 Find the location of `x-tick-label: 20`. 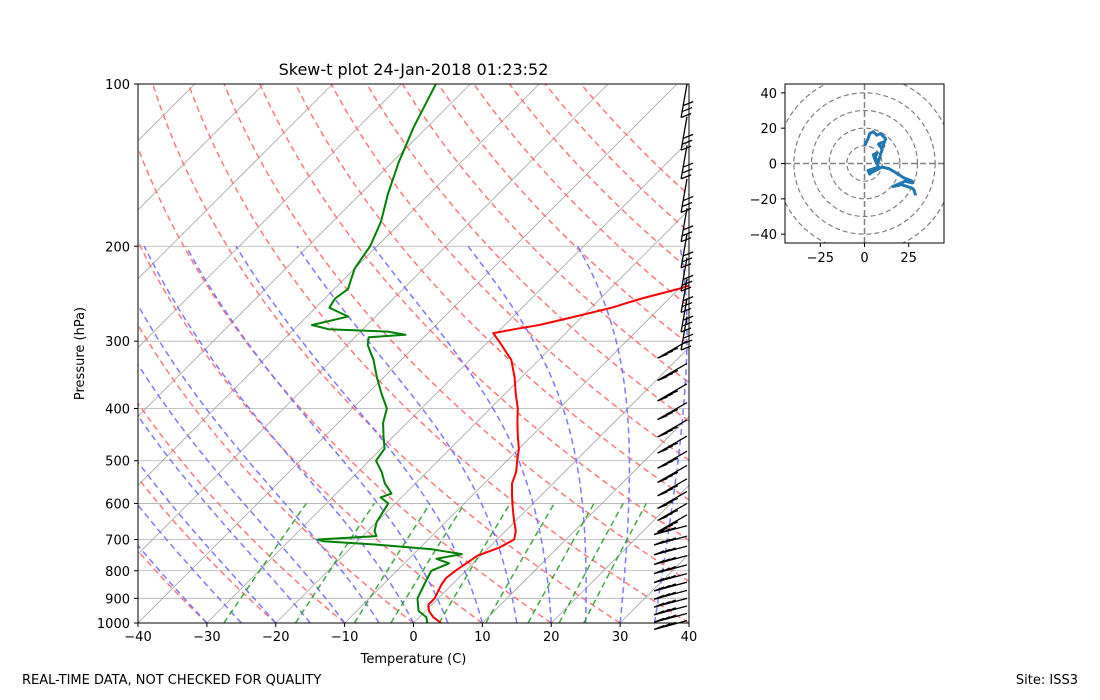

x-tick-label: 20 is located at coordinates (551, 637).